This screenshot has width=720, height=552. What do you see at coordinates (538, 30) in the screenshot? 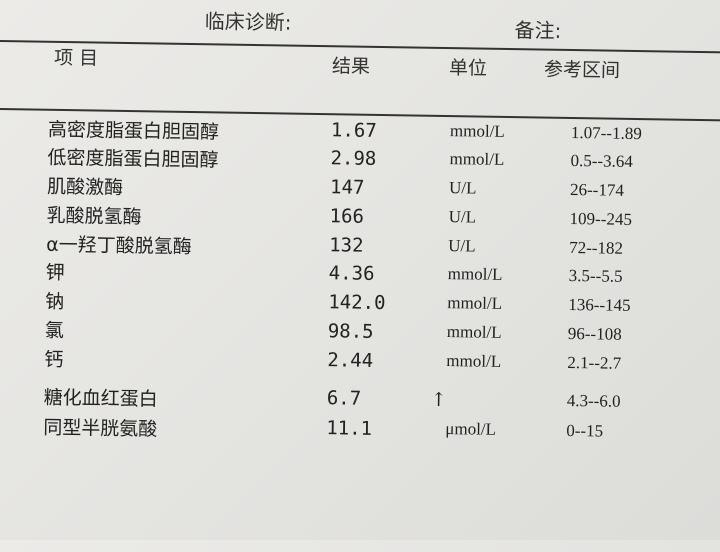
I see `remark-label: 备注:` at bounding box center [538, 30].